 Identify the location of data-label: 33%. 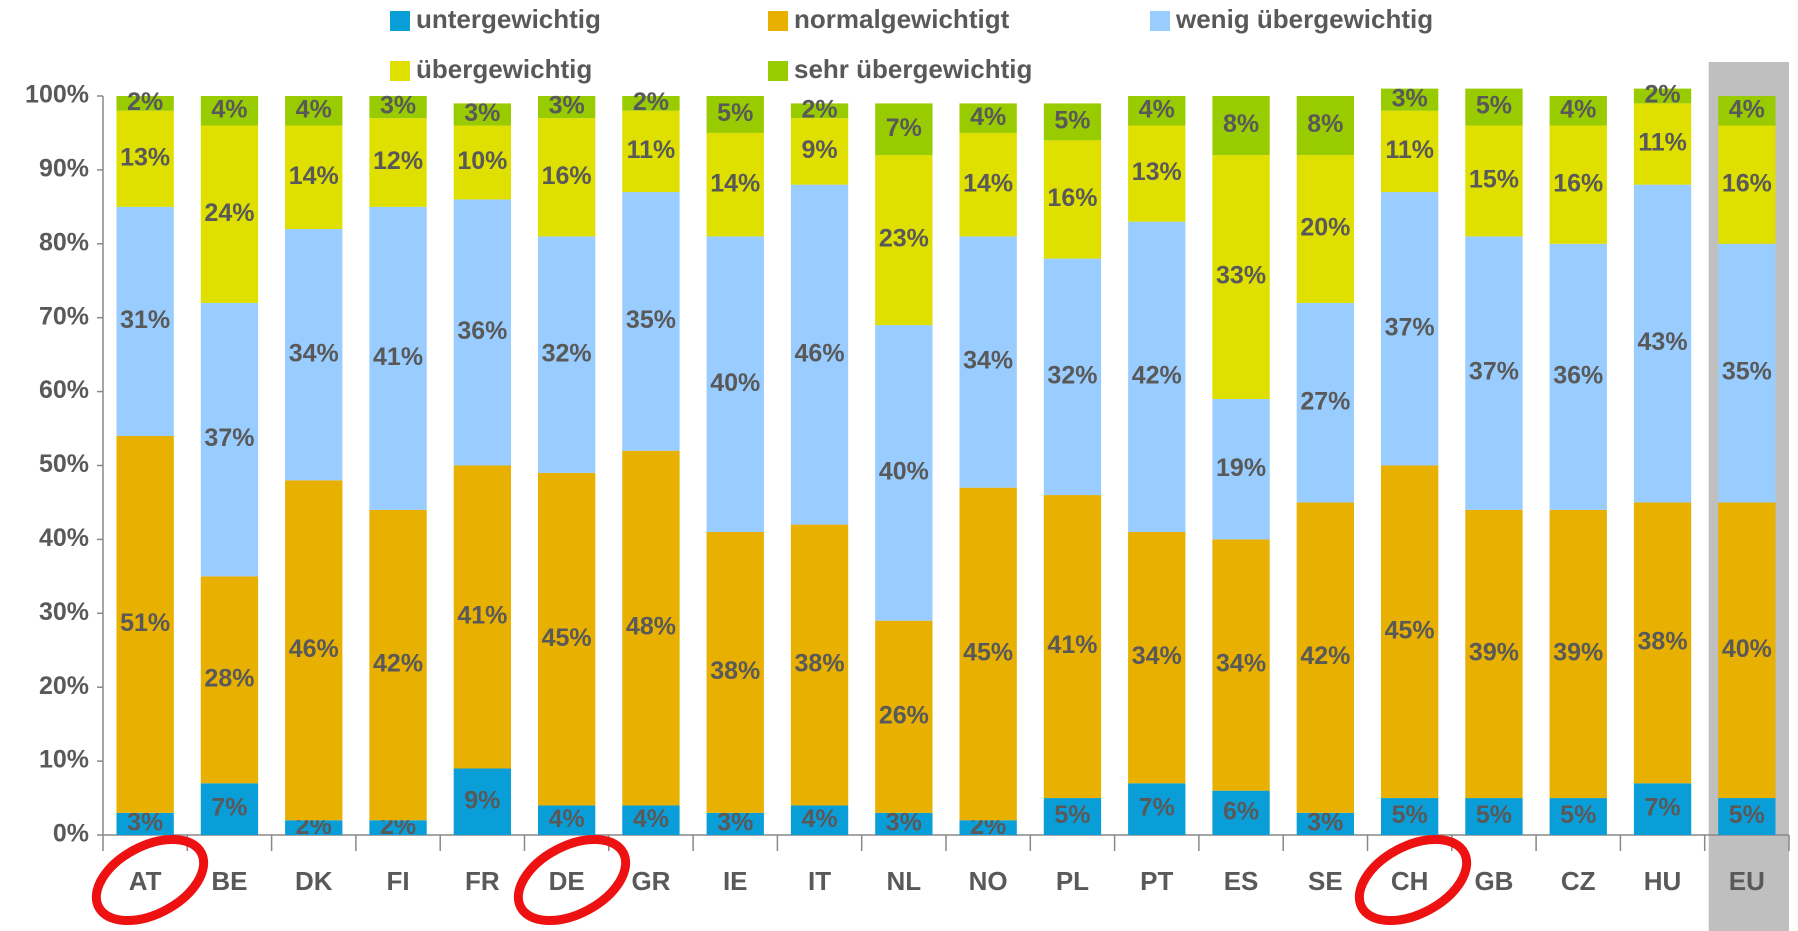
(1241, 276).